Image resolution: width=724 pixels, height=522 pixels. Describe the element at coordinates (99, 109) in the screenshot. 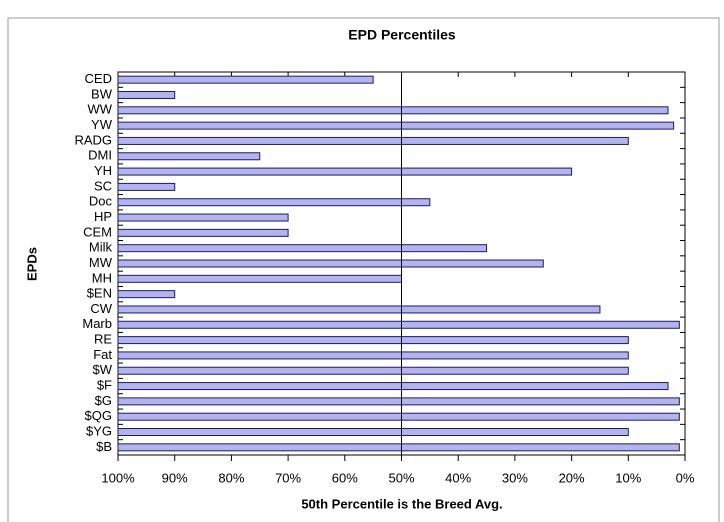

I see `y-tick-label: WW` at that location.